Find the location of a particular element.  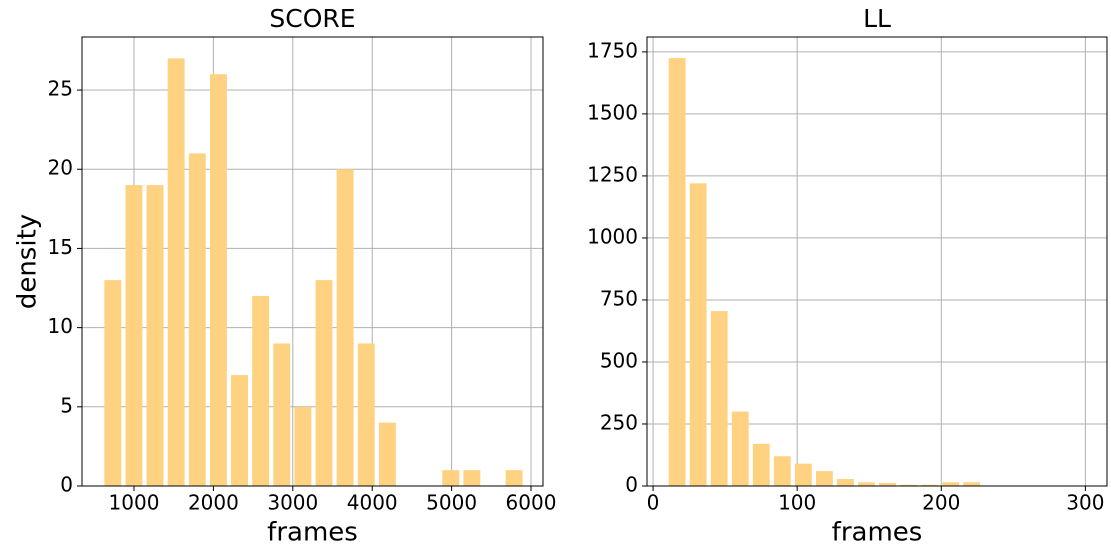

y-tick-label: 1000 is located at coordinates (612, 236).